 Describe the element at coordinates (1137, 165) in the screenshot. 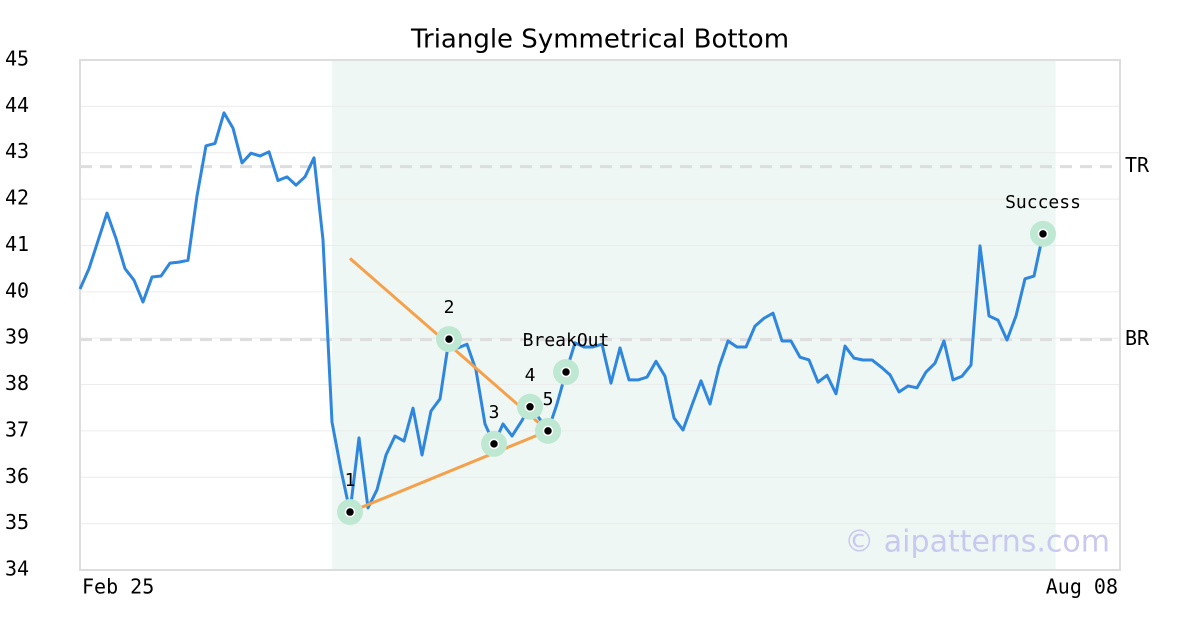

I see `reference-label: TR` at that location.